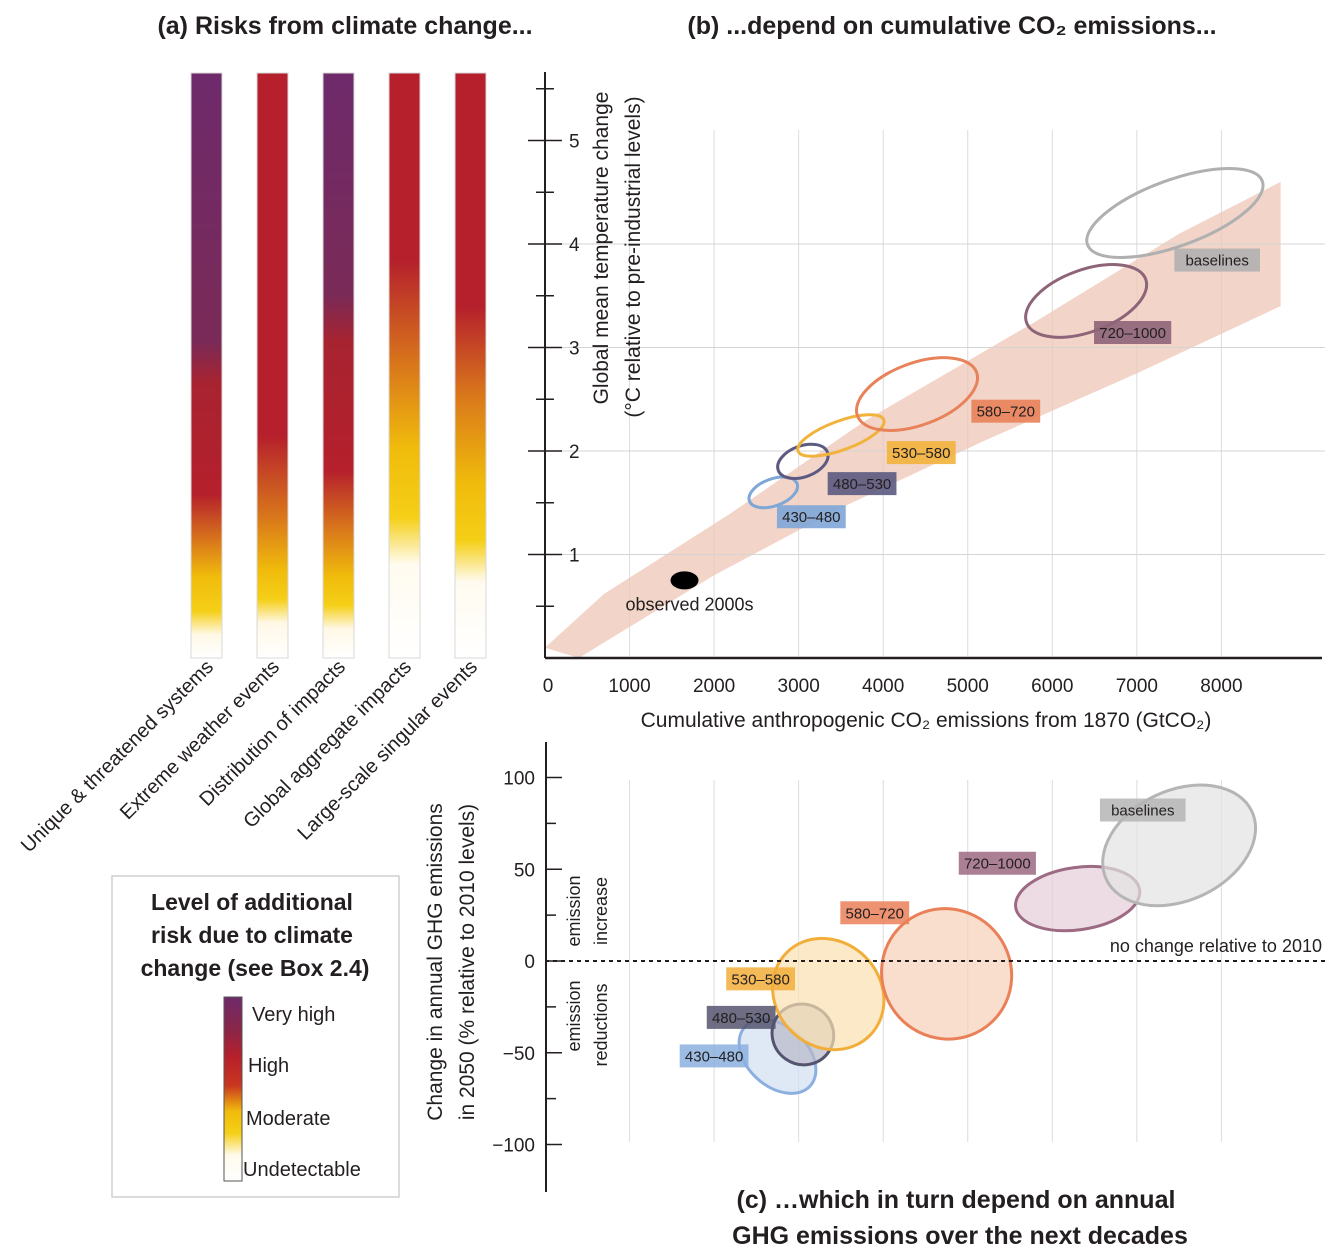 The width and height of the screenshot is (1339, 1252). I want to click on panel-b-x-tick-label: 4000, so click(883, 686).